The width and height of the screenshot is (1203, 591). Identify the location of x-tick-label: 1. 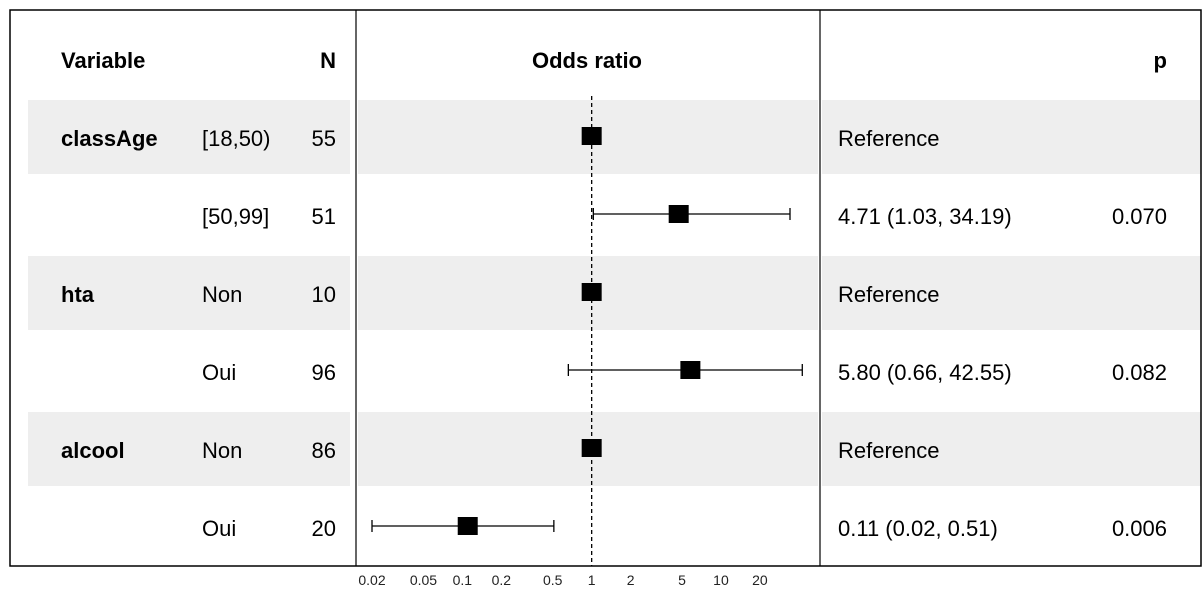
(592, 580).